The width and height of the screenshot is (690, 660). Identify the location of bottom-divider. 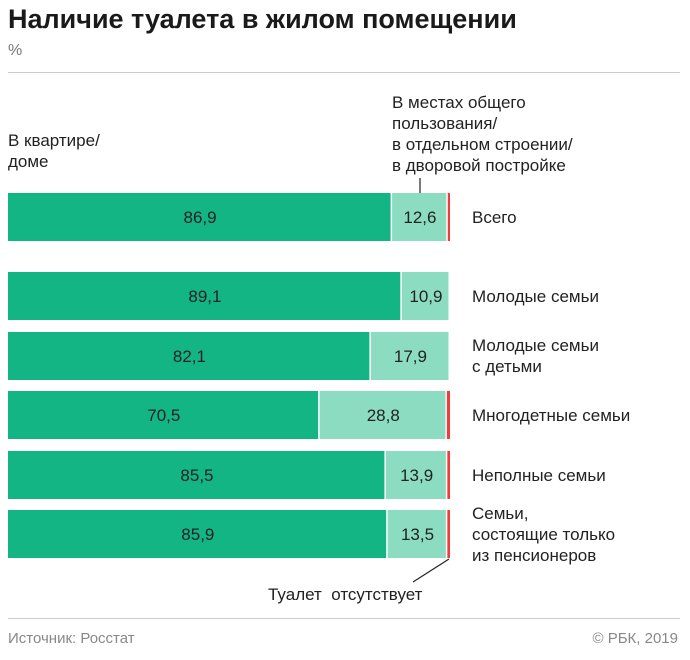
(344, 618).